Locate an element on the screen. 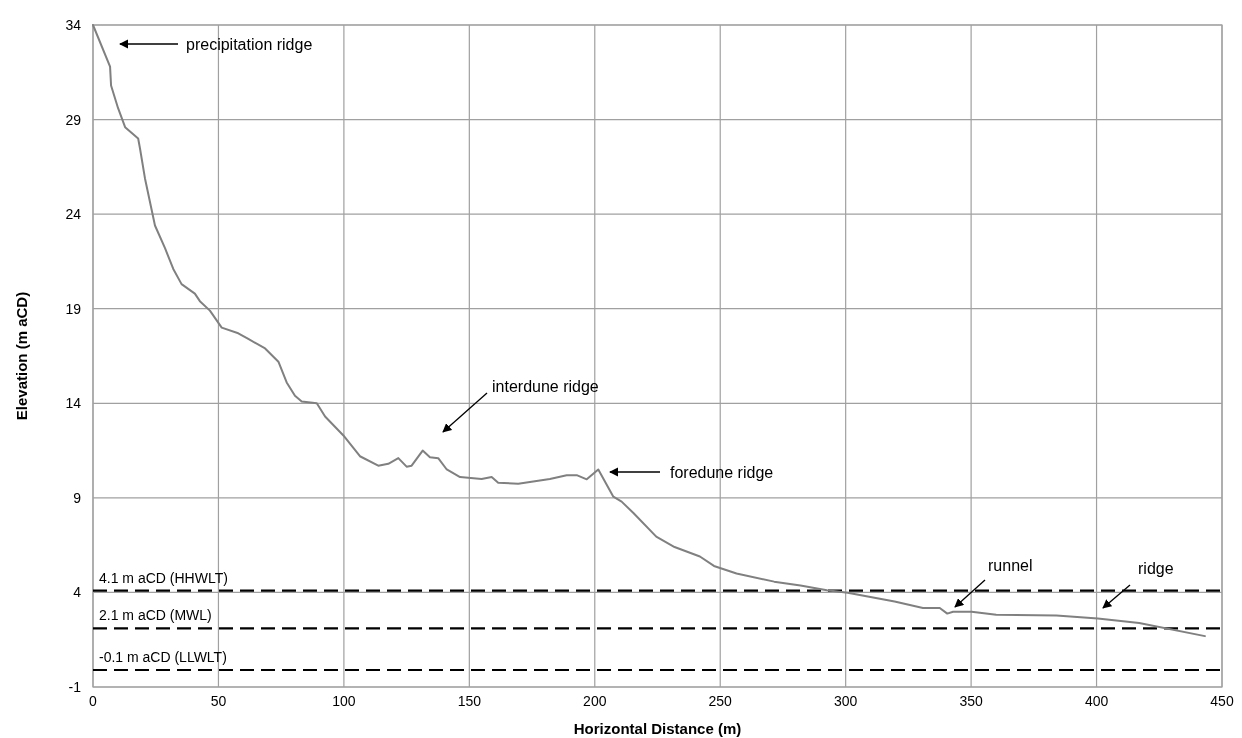 Image resolution: width=1242 pixels, height=738 pixels. y-tick-label: 19 is located at coordinates (73, 308).